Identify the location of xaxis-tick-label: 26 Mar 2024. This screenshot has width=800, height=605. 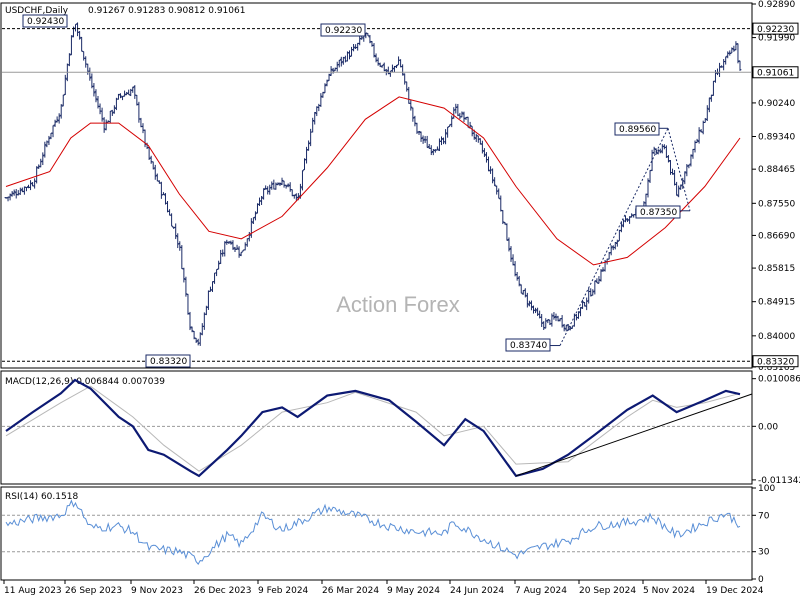
(350, 591).